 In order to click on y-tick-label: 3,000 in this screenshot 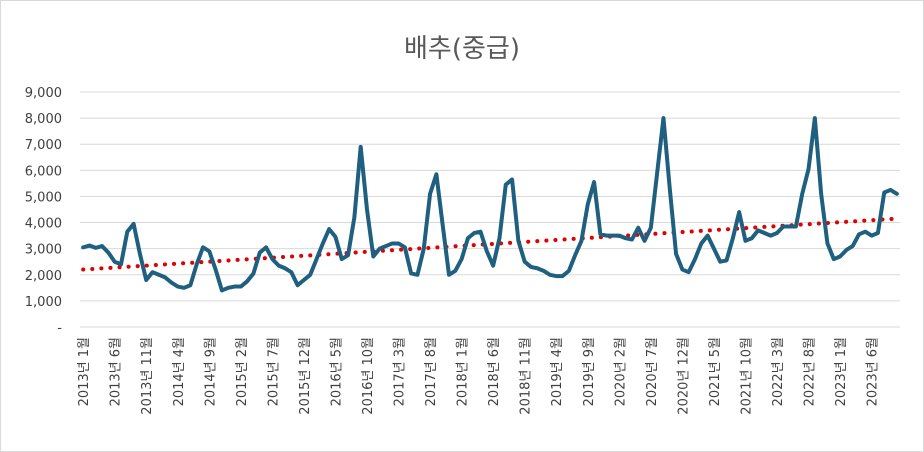, I will do `click(43, 250)`.